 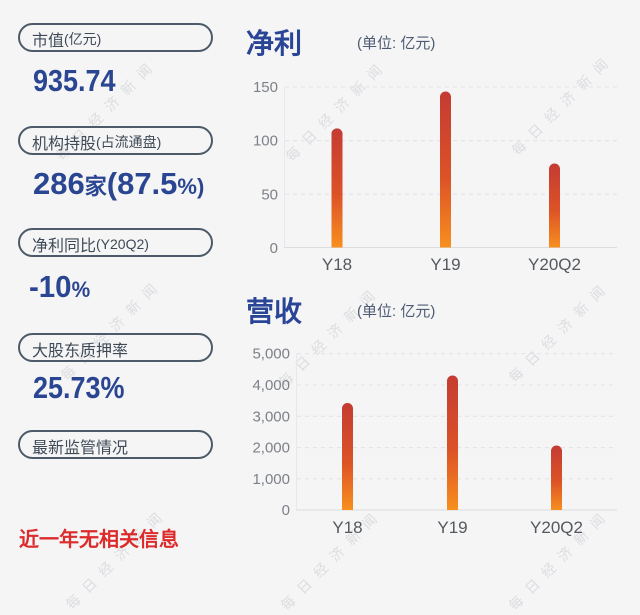 I want to click on svg-text: 1,000, so click(x=271, y=479).